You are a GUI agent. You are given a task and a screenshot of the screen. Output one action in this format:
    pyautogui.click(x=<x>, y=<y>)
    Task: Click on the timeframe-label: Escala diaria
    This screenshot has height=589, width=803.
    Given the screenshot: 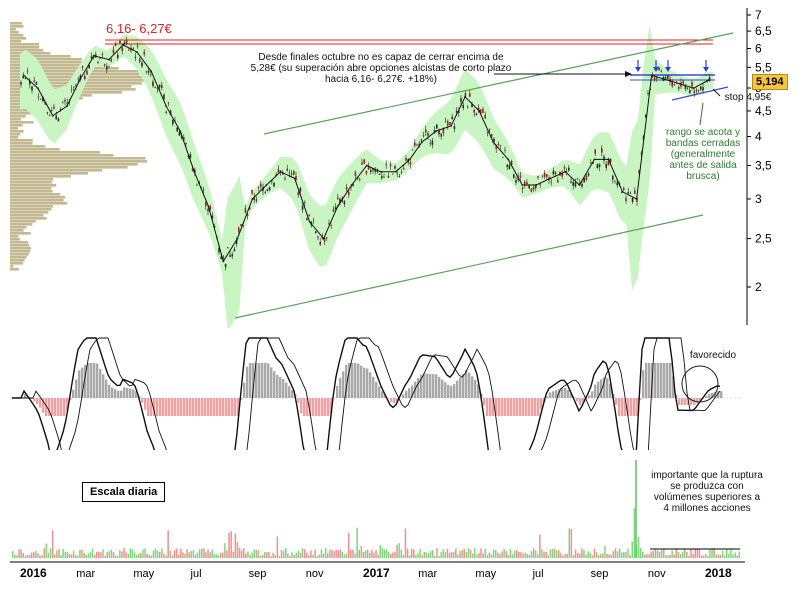 What is the action you would take?
    pyautogui.click(x=124, y=492)
    